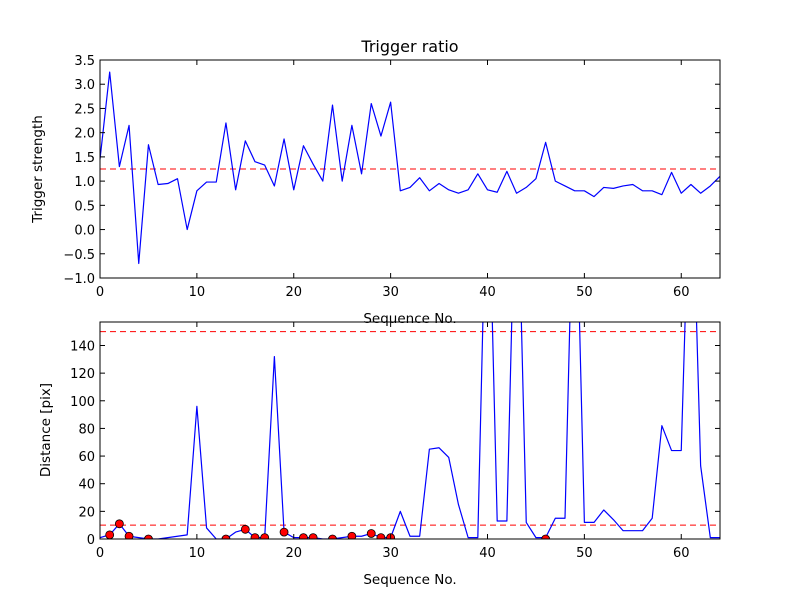  What do you see at coordinates (84, 109) in the screenshot?
I see `y-tick-label: 2.5` at bounding box center [84, 109].